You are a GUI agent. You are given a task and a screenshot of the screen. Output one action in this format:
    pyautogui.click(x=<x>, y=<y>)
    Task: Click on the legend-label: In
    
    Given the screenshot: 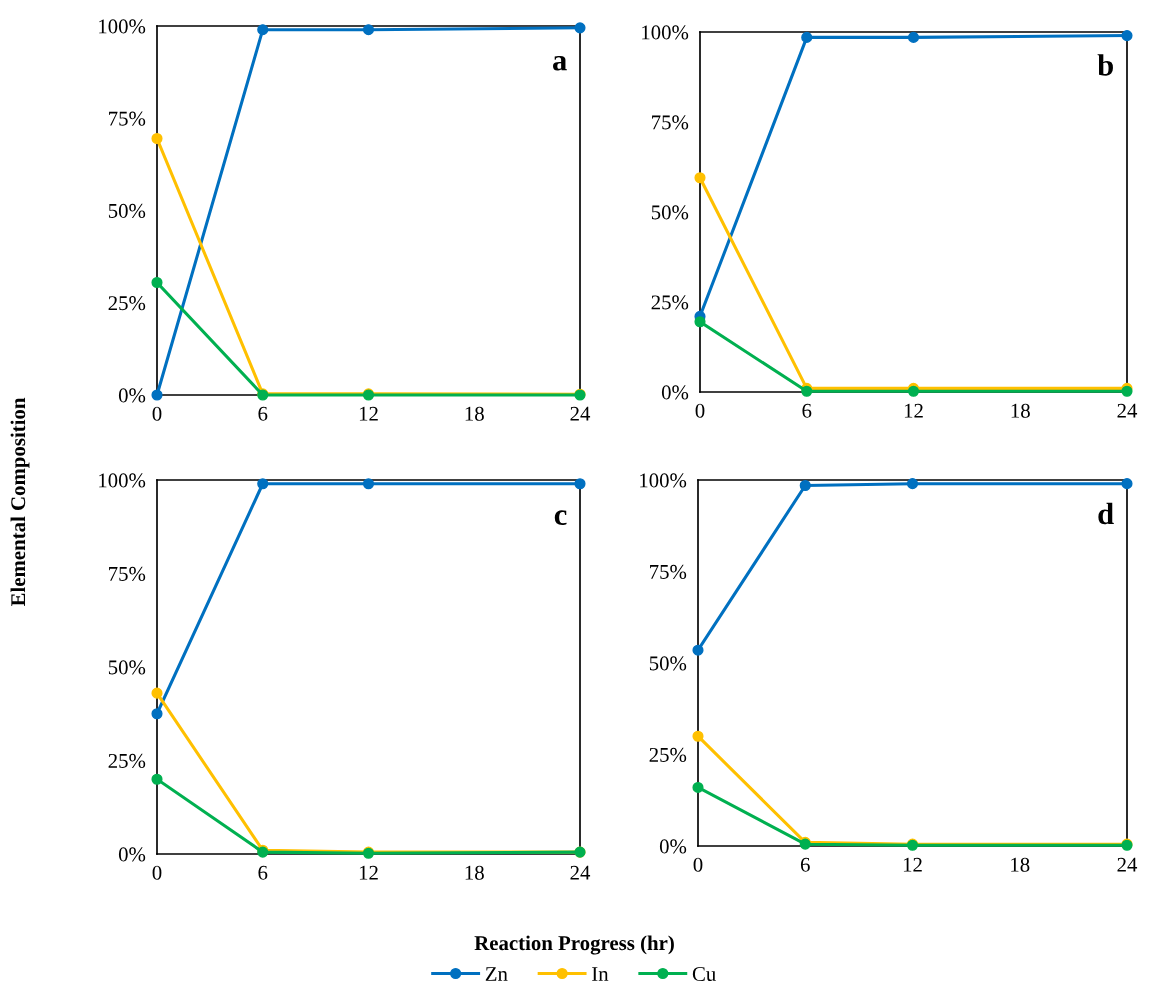 What is the action you would take?
    pyautogui.click(x=600, y=974)
    